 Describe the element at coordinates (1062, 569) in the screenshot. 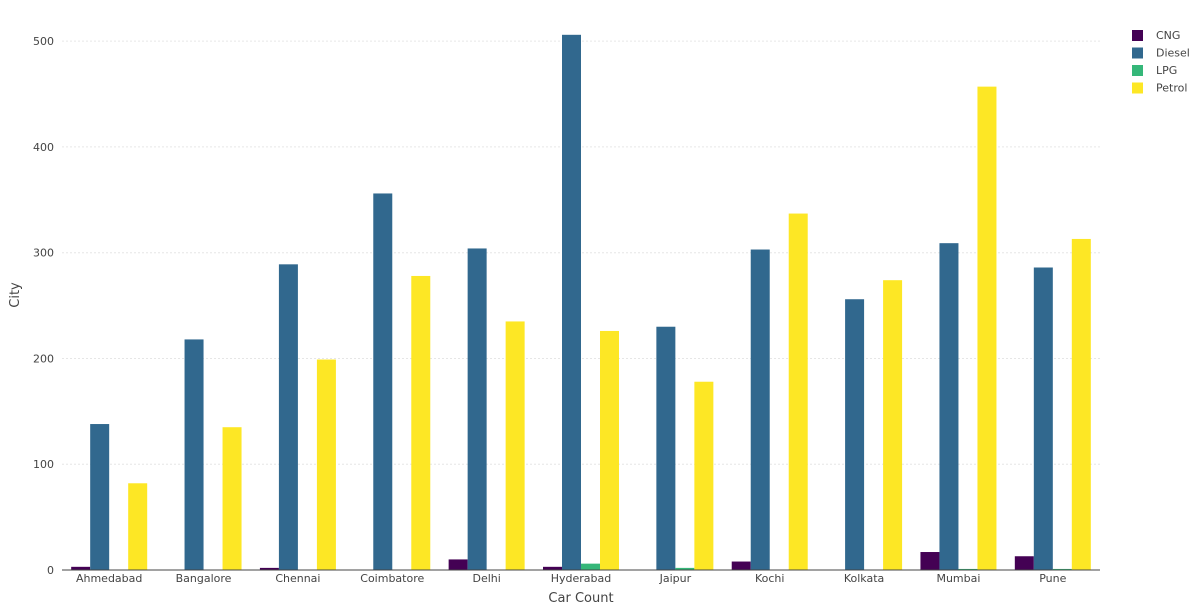

I see `bar-lpg-pune` at that location.